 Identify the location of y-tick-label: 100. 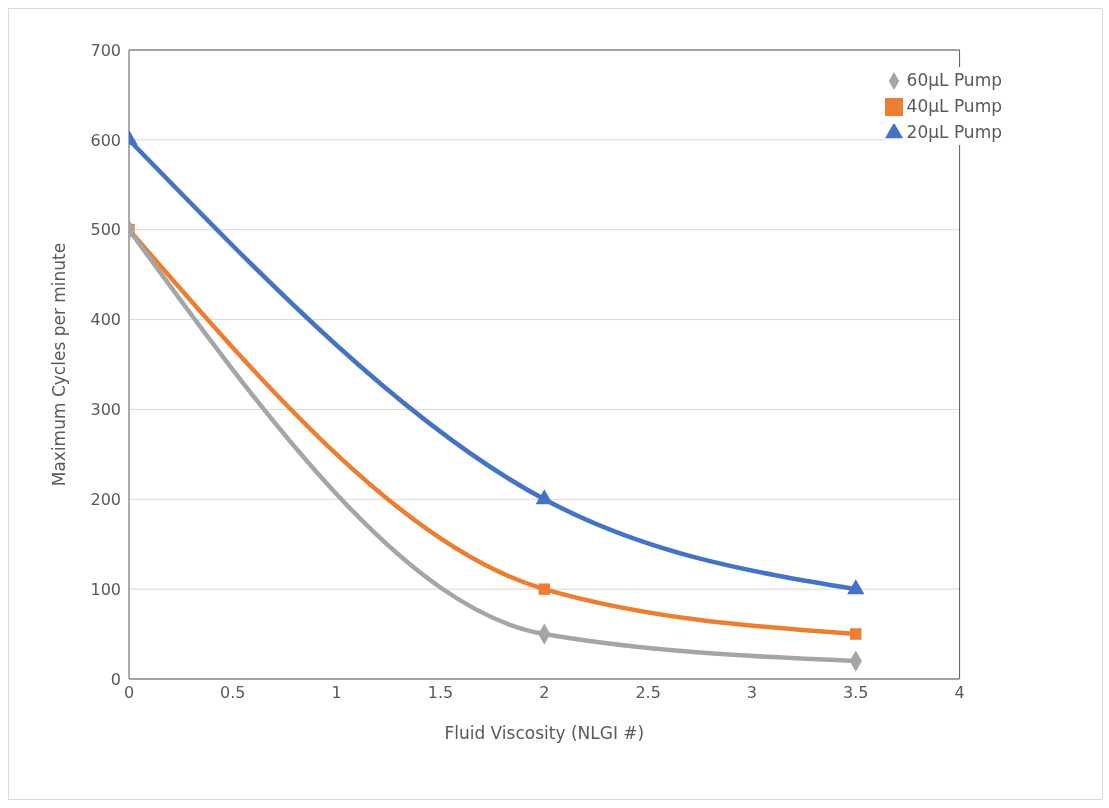
(105, 589).